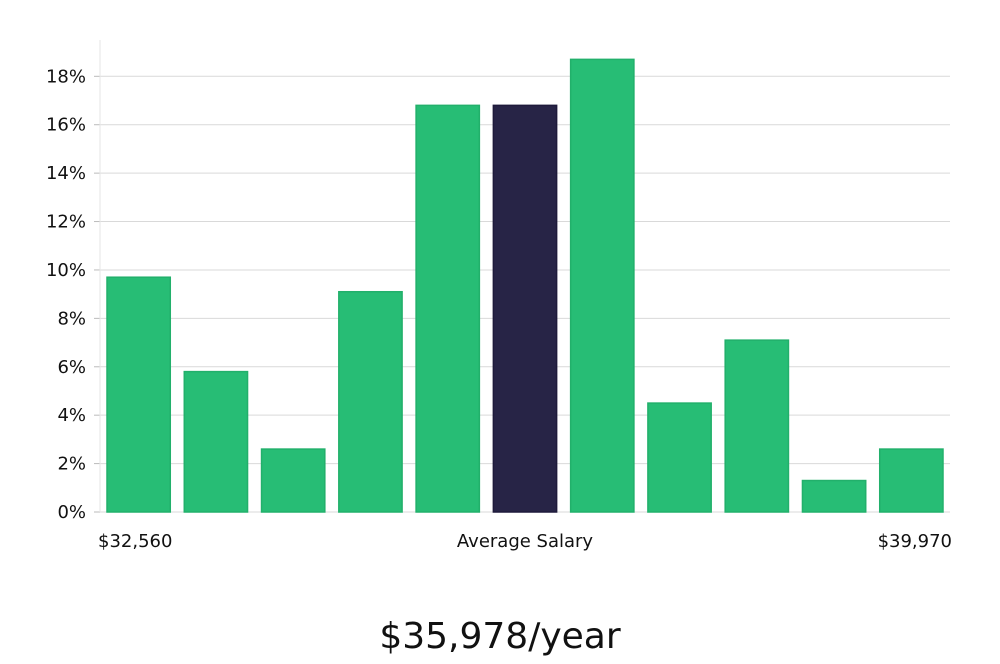  Describe the element at coordinates (71, 415) in the screenshot. I see `y-tick-label: 4%` at that location.